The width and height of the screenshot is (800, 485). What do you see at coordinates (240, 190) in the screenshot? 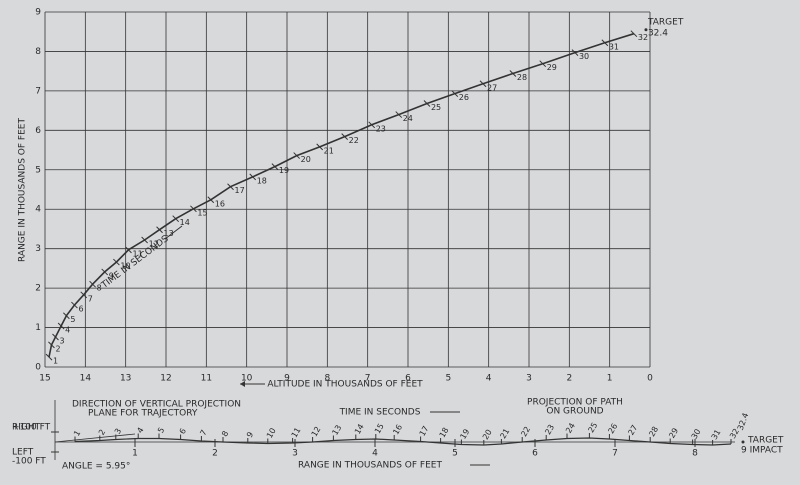
I see `time-label: 17` at bounding box center [240, 190].